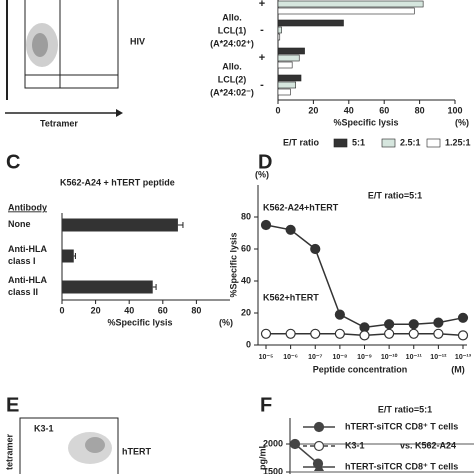 Image resolution: width=474 pixels, height=474 pixels. I want to click on group-label: Allo., so click(232, 17).